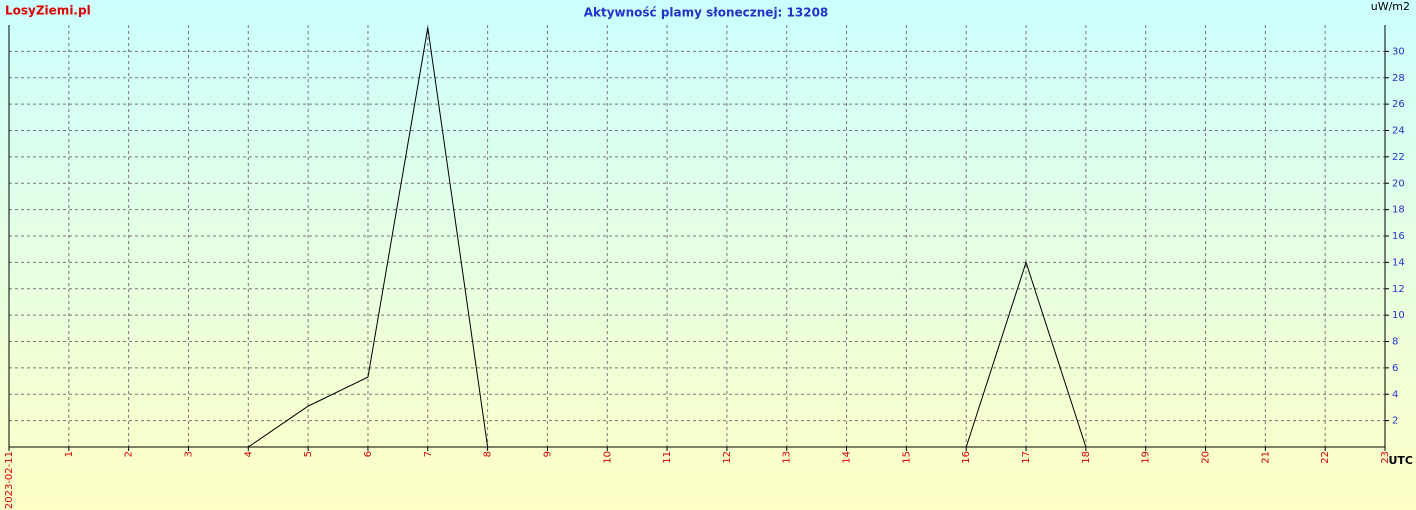 This screenshot has height=510, width=1416. Describe the element at coordinates (488, 454) in the screenshot. I see `x-tick-label: 8` at that location.